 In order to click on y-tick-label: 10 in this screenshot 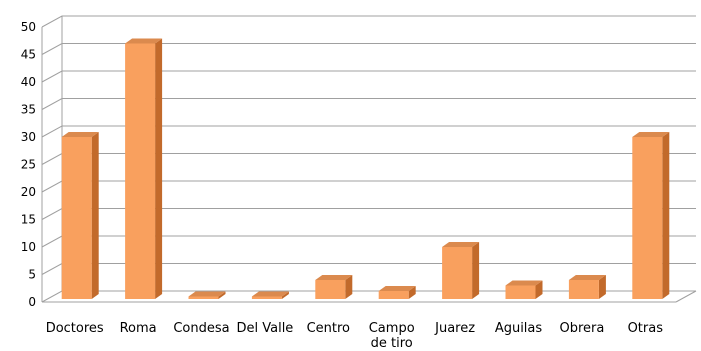, I will do `click(28, 247)`.